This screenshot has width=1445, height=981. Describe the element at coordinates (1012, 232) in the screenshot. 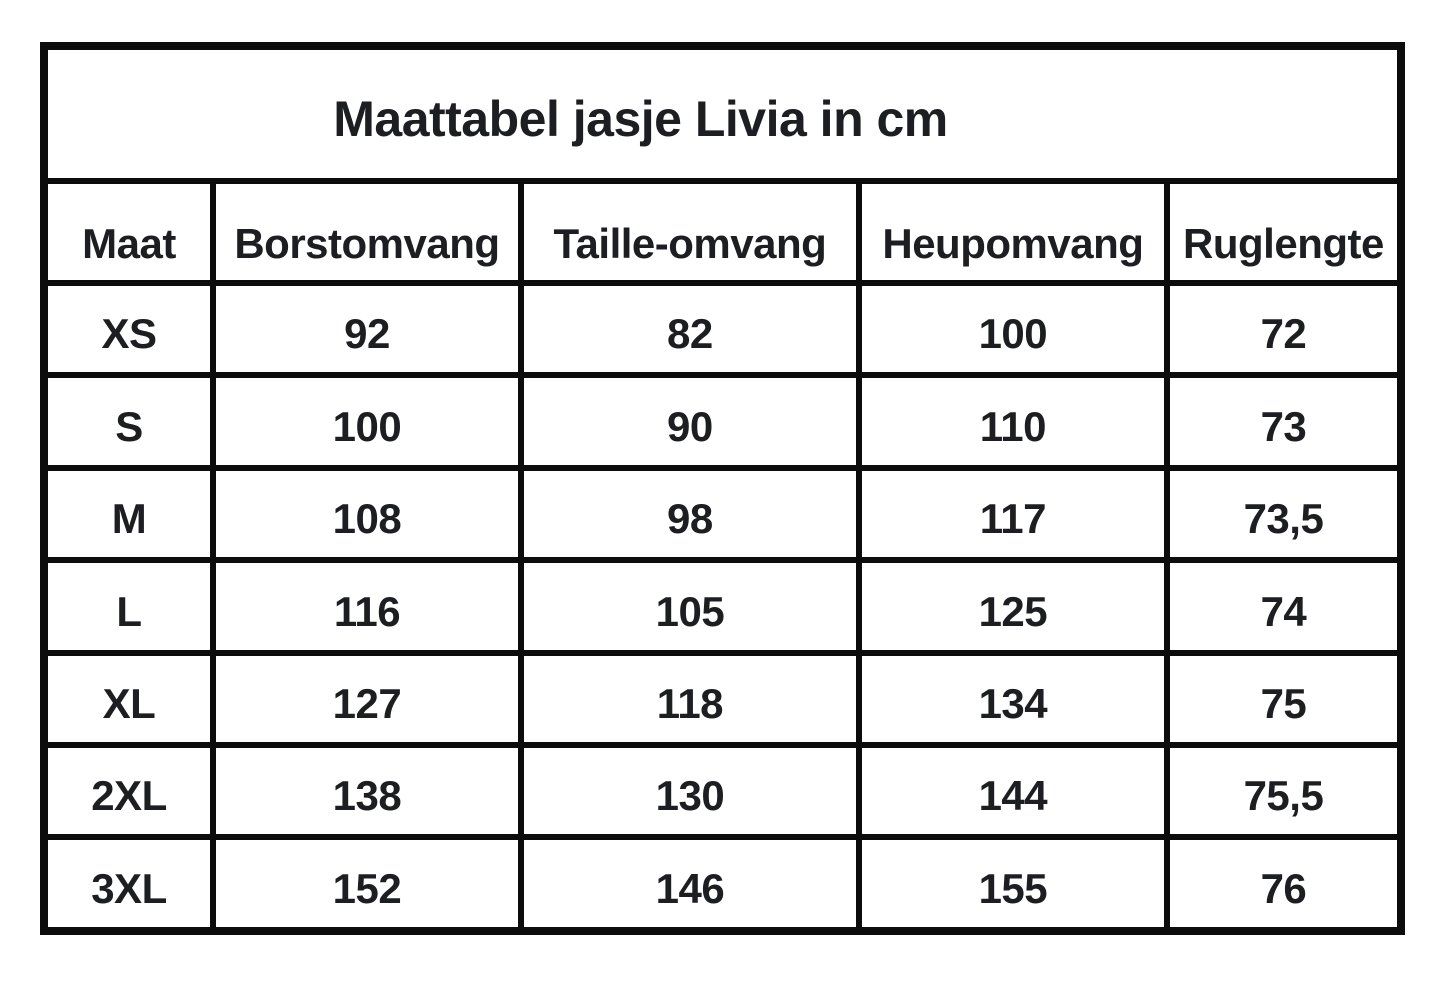

I see `column-header-heupomvang: Heupomvang` at that location.